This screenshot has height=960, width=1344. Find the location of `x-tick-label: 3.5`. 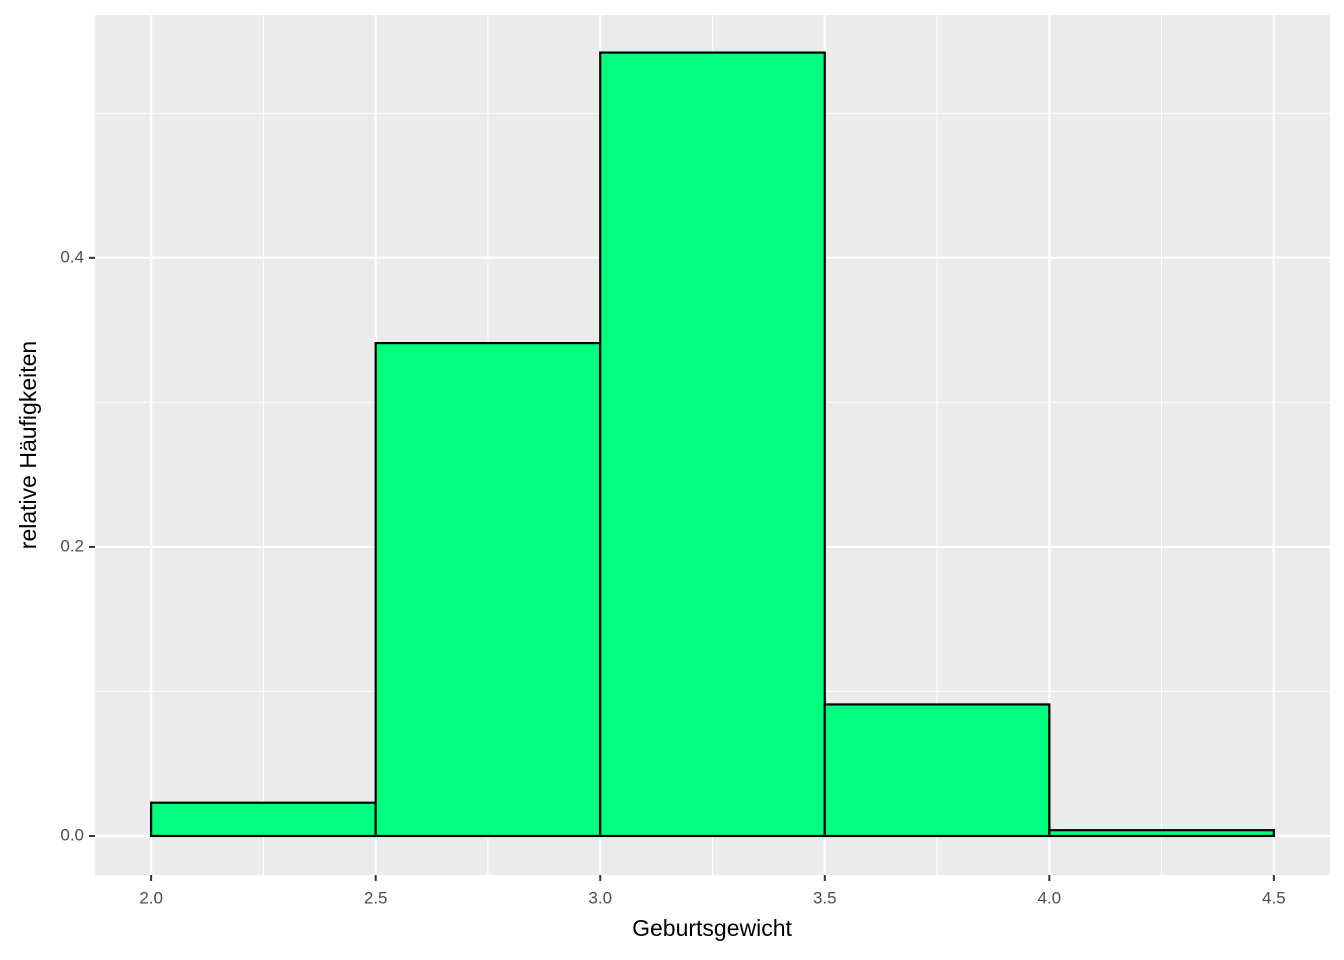

x-tick-label: 3.5 is located at coordinates (825, 897).